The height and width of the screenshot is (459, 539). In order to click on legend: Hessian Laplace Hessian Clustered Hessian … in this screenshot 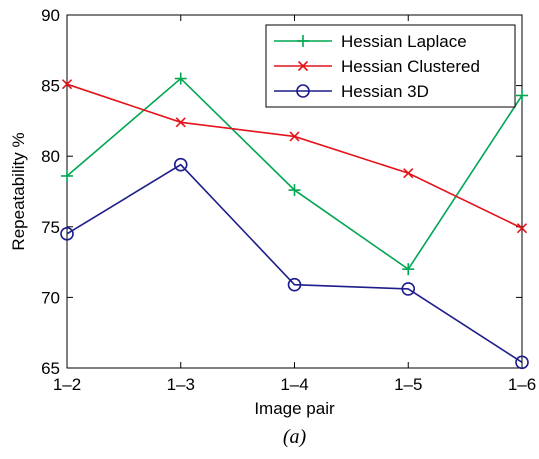, I will do `click(390, 66)`.